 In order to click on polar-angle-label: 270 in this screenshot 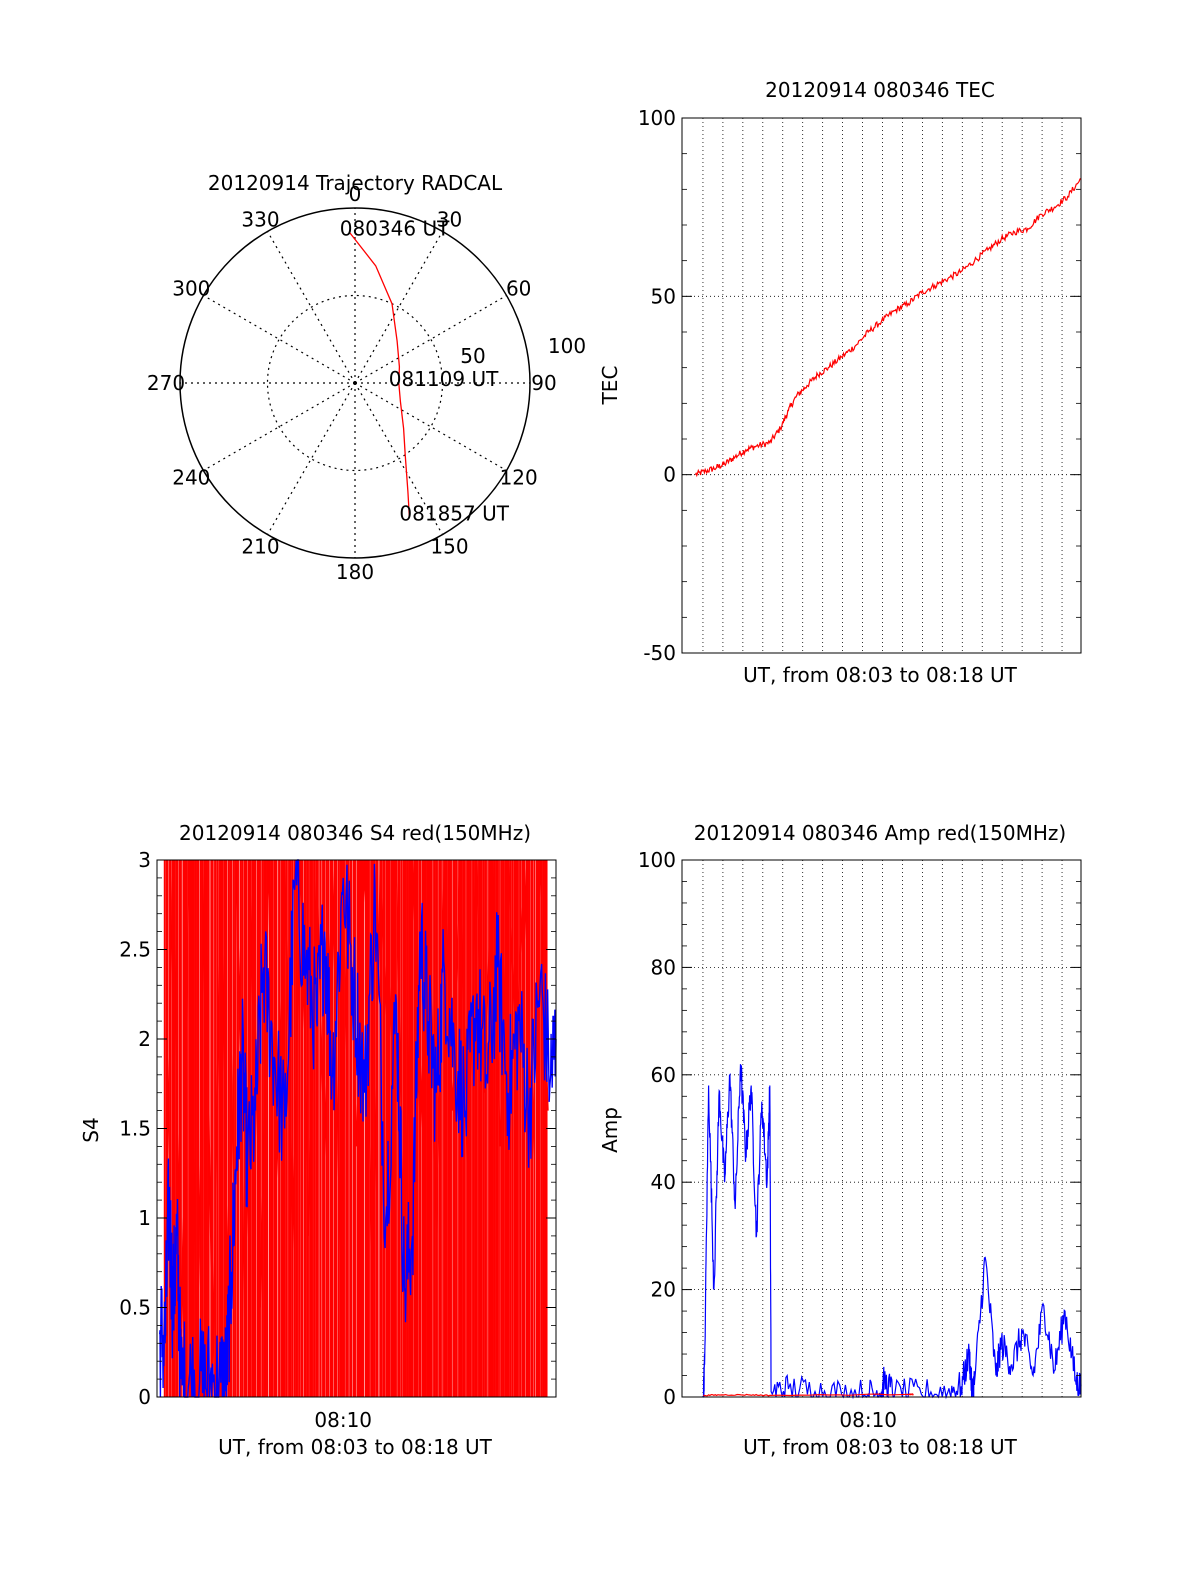, I will do `click(166, 383)`.